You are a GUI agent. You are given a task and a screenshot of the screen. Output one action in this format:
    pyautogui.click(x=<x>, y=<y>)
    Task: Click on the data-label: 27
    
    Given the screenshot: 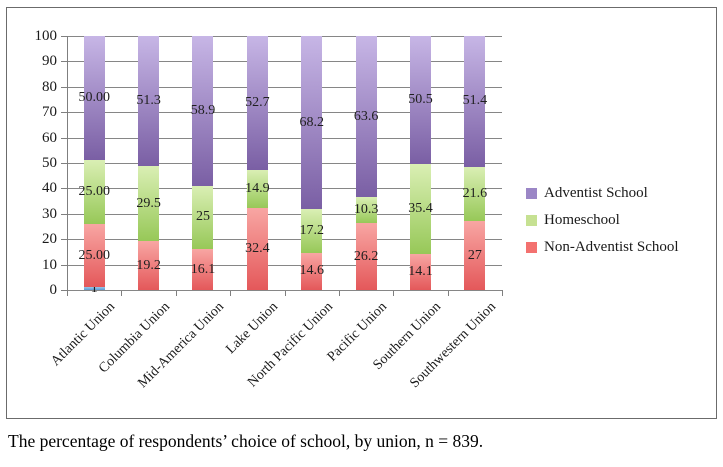 What is the action you would take?
    pyautogui.click(x=474, y=255)
    